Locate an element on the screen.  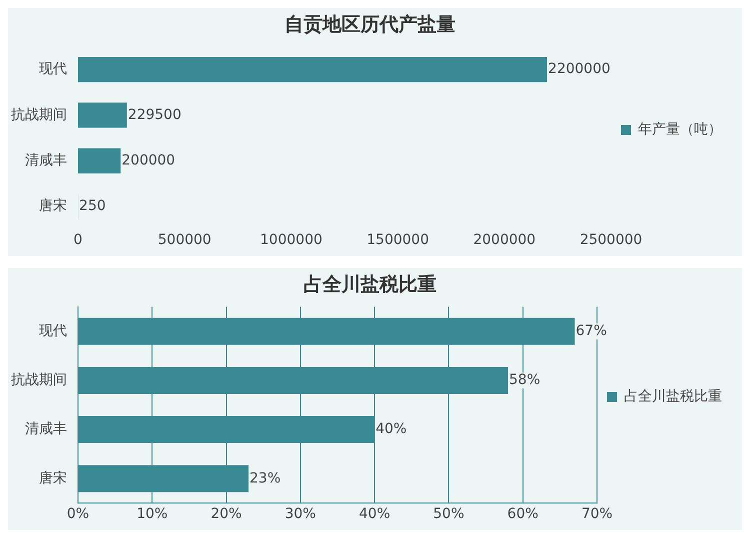
data-label: 200000 is located at coordinates (149, 160).